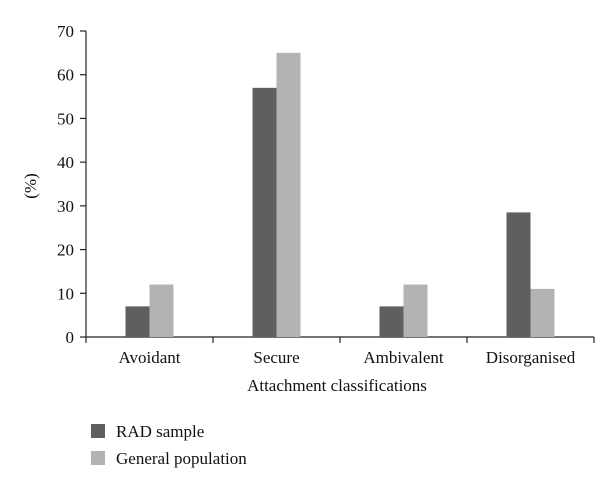 This screenshot has width=600, height=494. Describe the element at coordinates (169, 445) in the screenshot. I see `legend: RAD sample General population` at that location.